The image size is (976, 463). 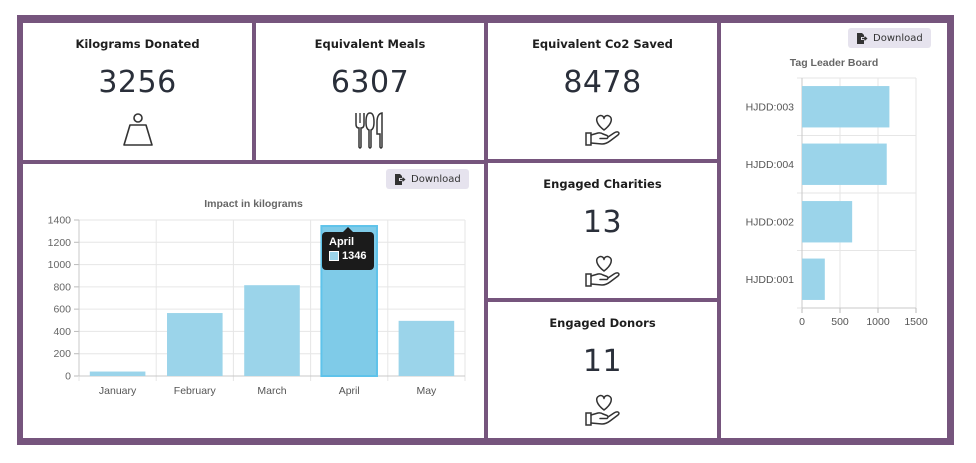 I want to click on chart-title: Impact in kilograms, so click(x=253, y=204).